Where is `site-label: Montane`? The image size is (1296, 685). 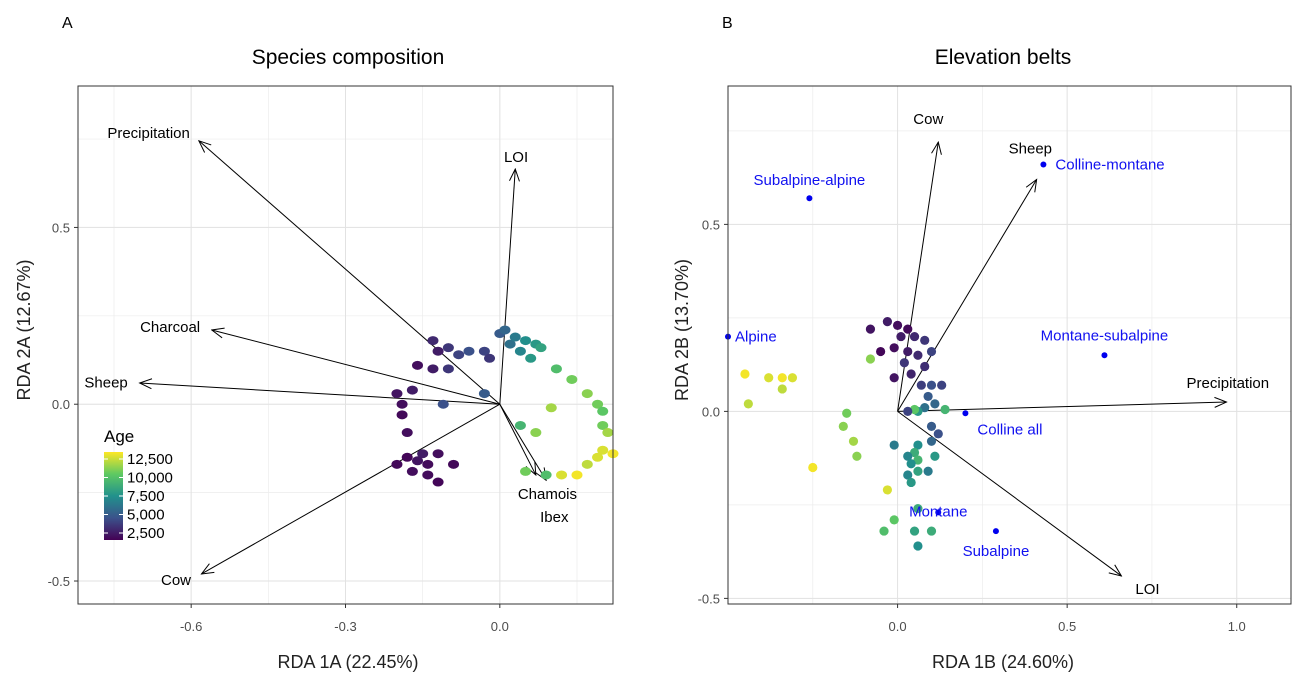
site-label: Montane is located at coordinates (938, 511).